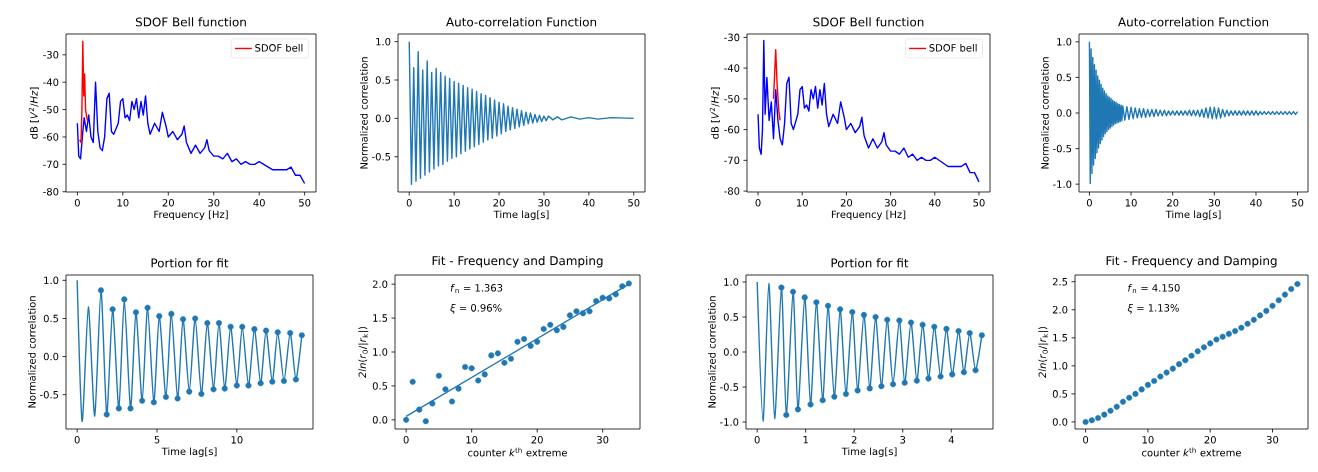  I want to click on legend-label: SDOF bell, so click(279, 47).